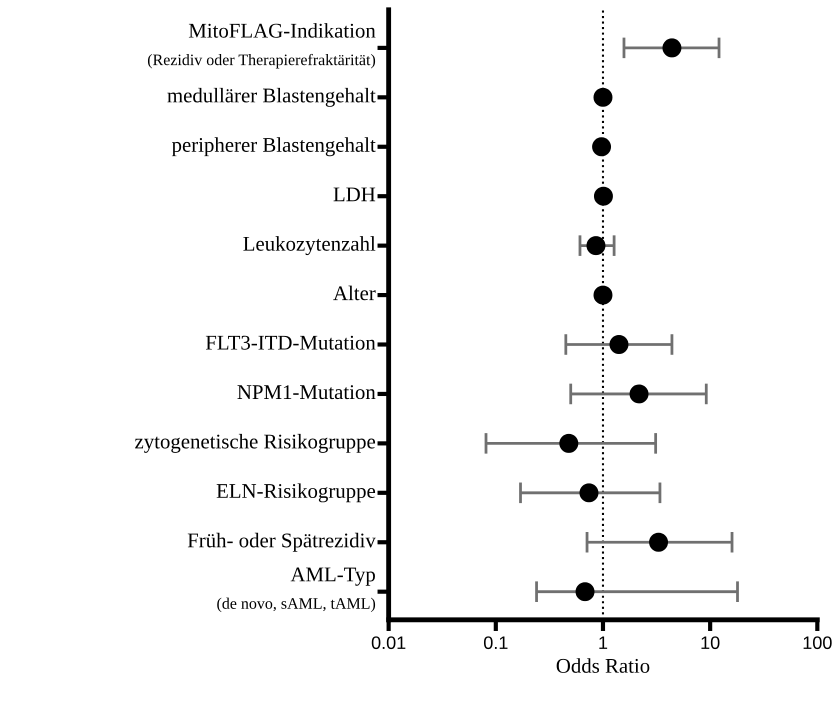 The width and height of the screenshot is (834, 702). Describe the element at coordinates (309, 246) in the screenshot. I see `y-tick-label: Leukozytenzahl` at that location.